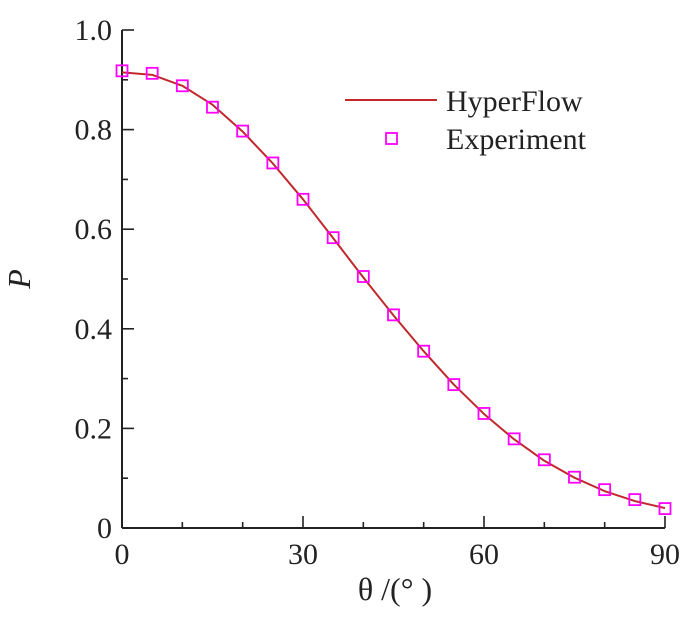  Describe the element at coordinates (94, 428) in the screenshot. I see `y-tick-label: 0.2` at that location.